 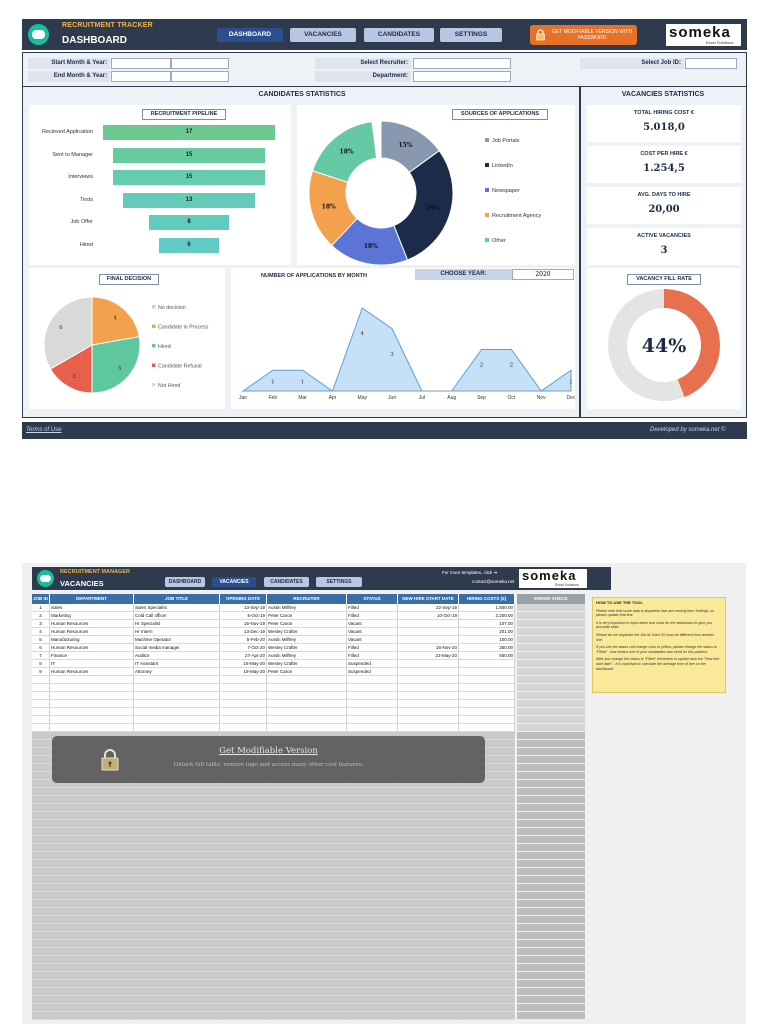 What do you see at coordinates (428, 656) in the screenshot?
I see `table-cell: 23-May-20` at bounding box center [428, 656].